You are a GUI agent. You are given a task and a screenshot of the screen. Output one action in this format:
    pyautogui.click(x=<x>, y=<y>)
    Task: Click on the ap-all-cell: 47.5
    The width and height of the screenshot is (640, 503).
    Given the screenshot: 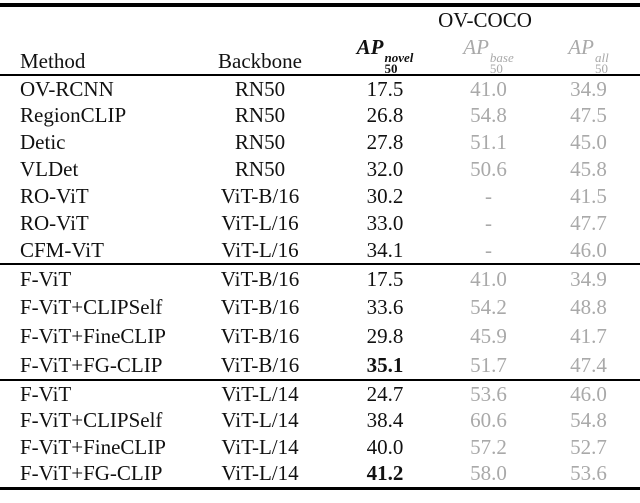 What is the action you would take?
    pyautogui.click(x=588, y=115)
    